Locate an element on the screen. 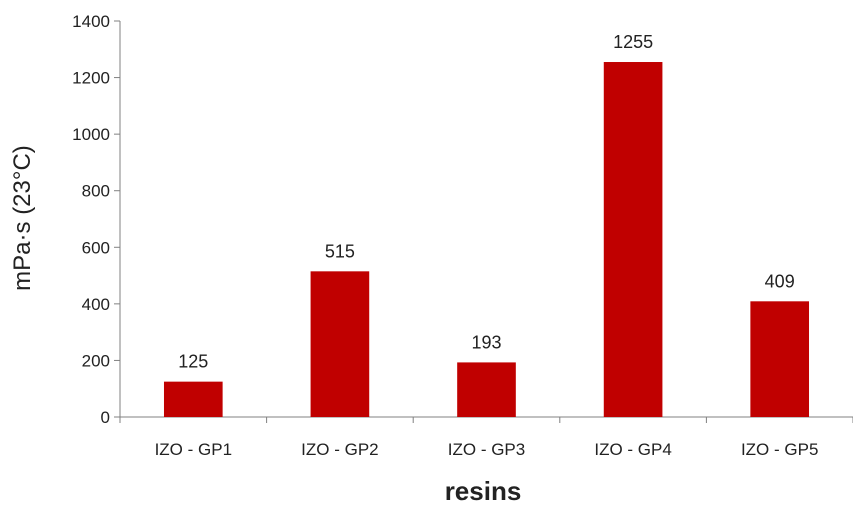  x-category-label: IZO - GP3 is located at coordinates (486, 449).